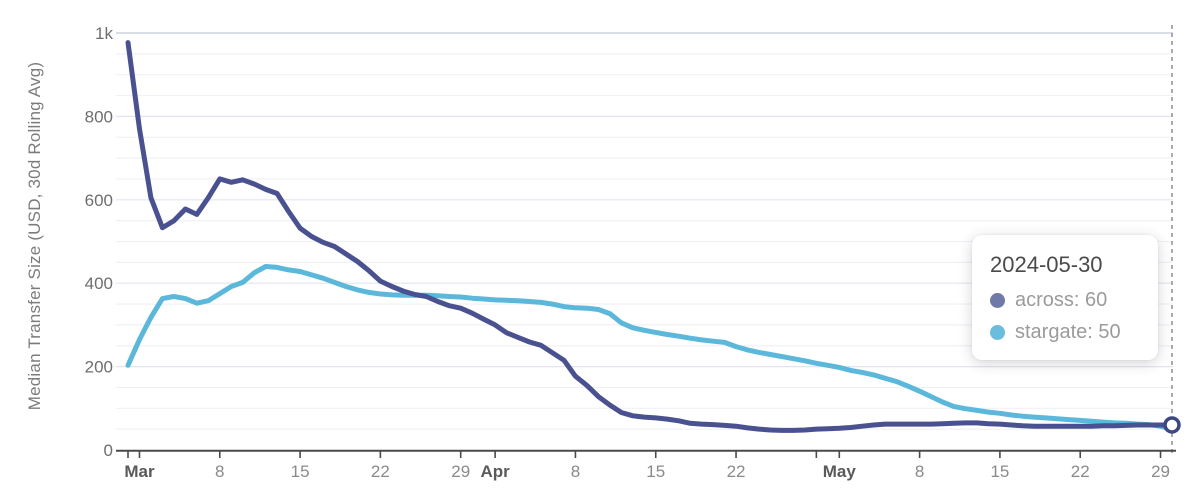 The width and height of the screenshot is (1200, 503). I want to click on y-tick-label: 400, so click(99, 283).